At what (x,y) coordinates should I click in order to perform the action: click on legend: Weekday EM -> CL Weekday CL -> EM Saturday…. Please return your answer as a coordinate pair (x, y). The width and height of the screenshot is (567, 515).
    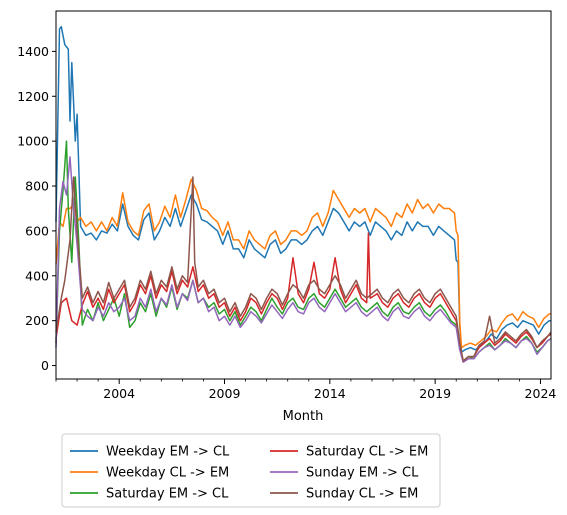
    Looking at the image, I should click on (251, 470).